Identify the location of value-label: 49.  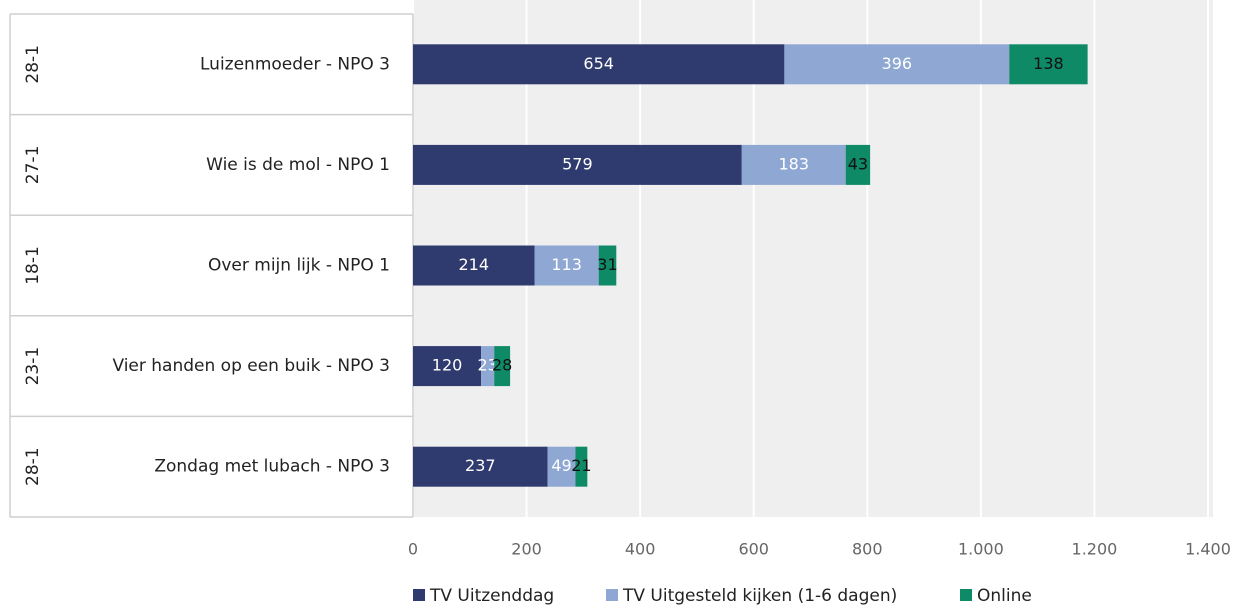
(561, 465).